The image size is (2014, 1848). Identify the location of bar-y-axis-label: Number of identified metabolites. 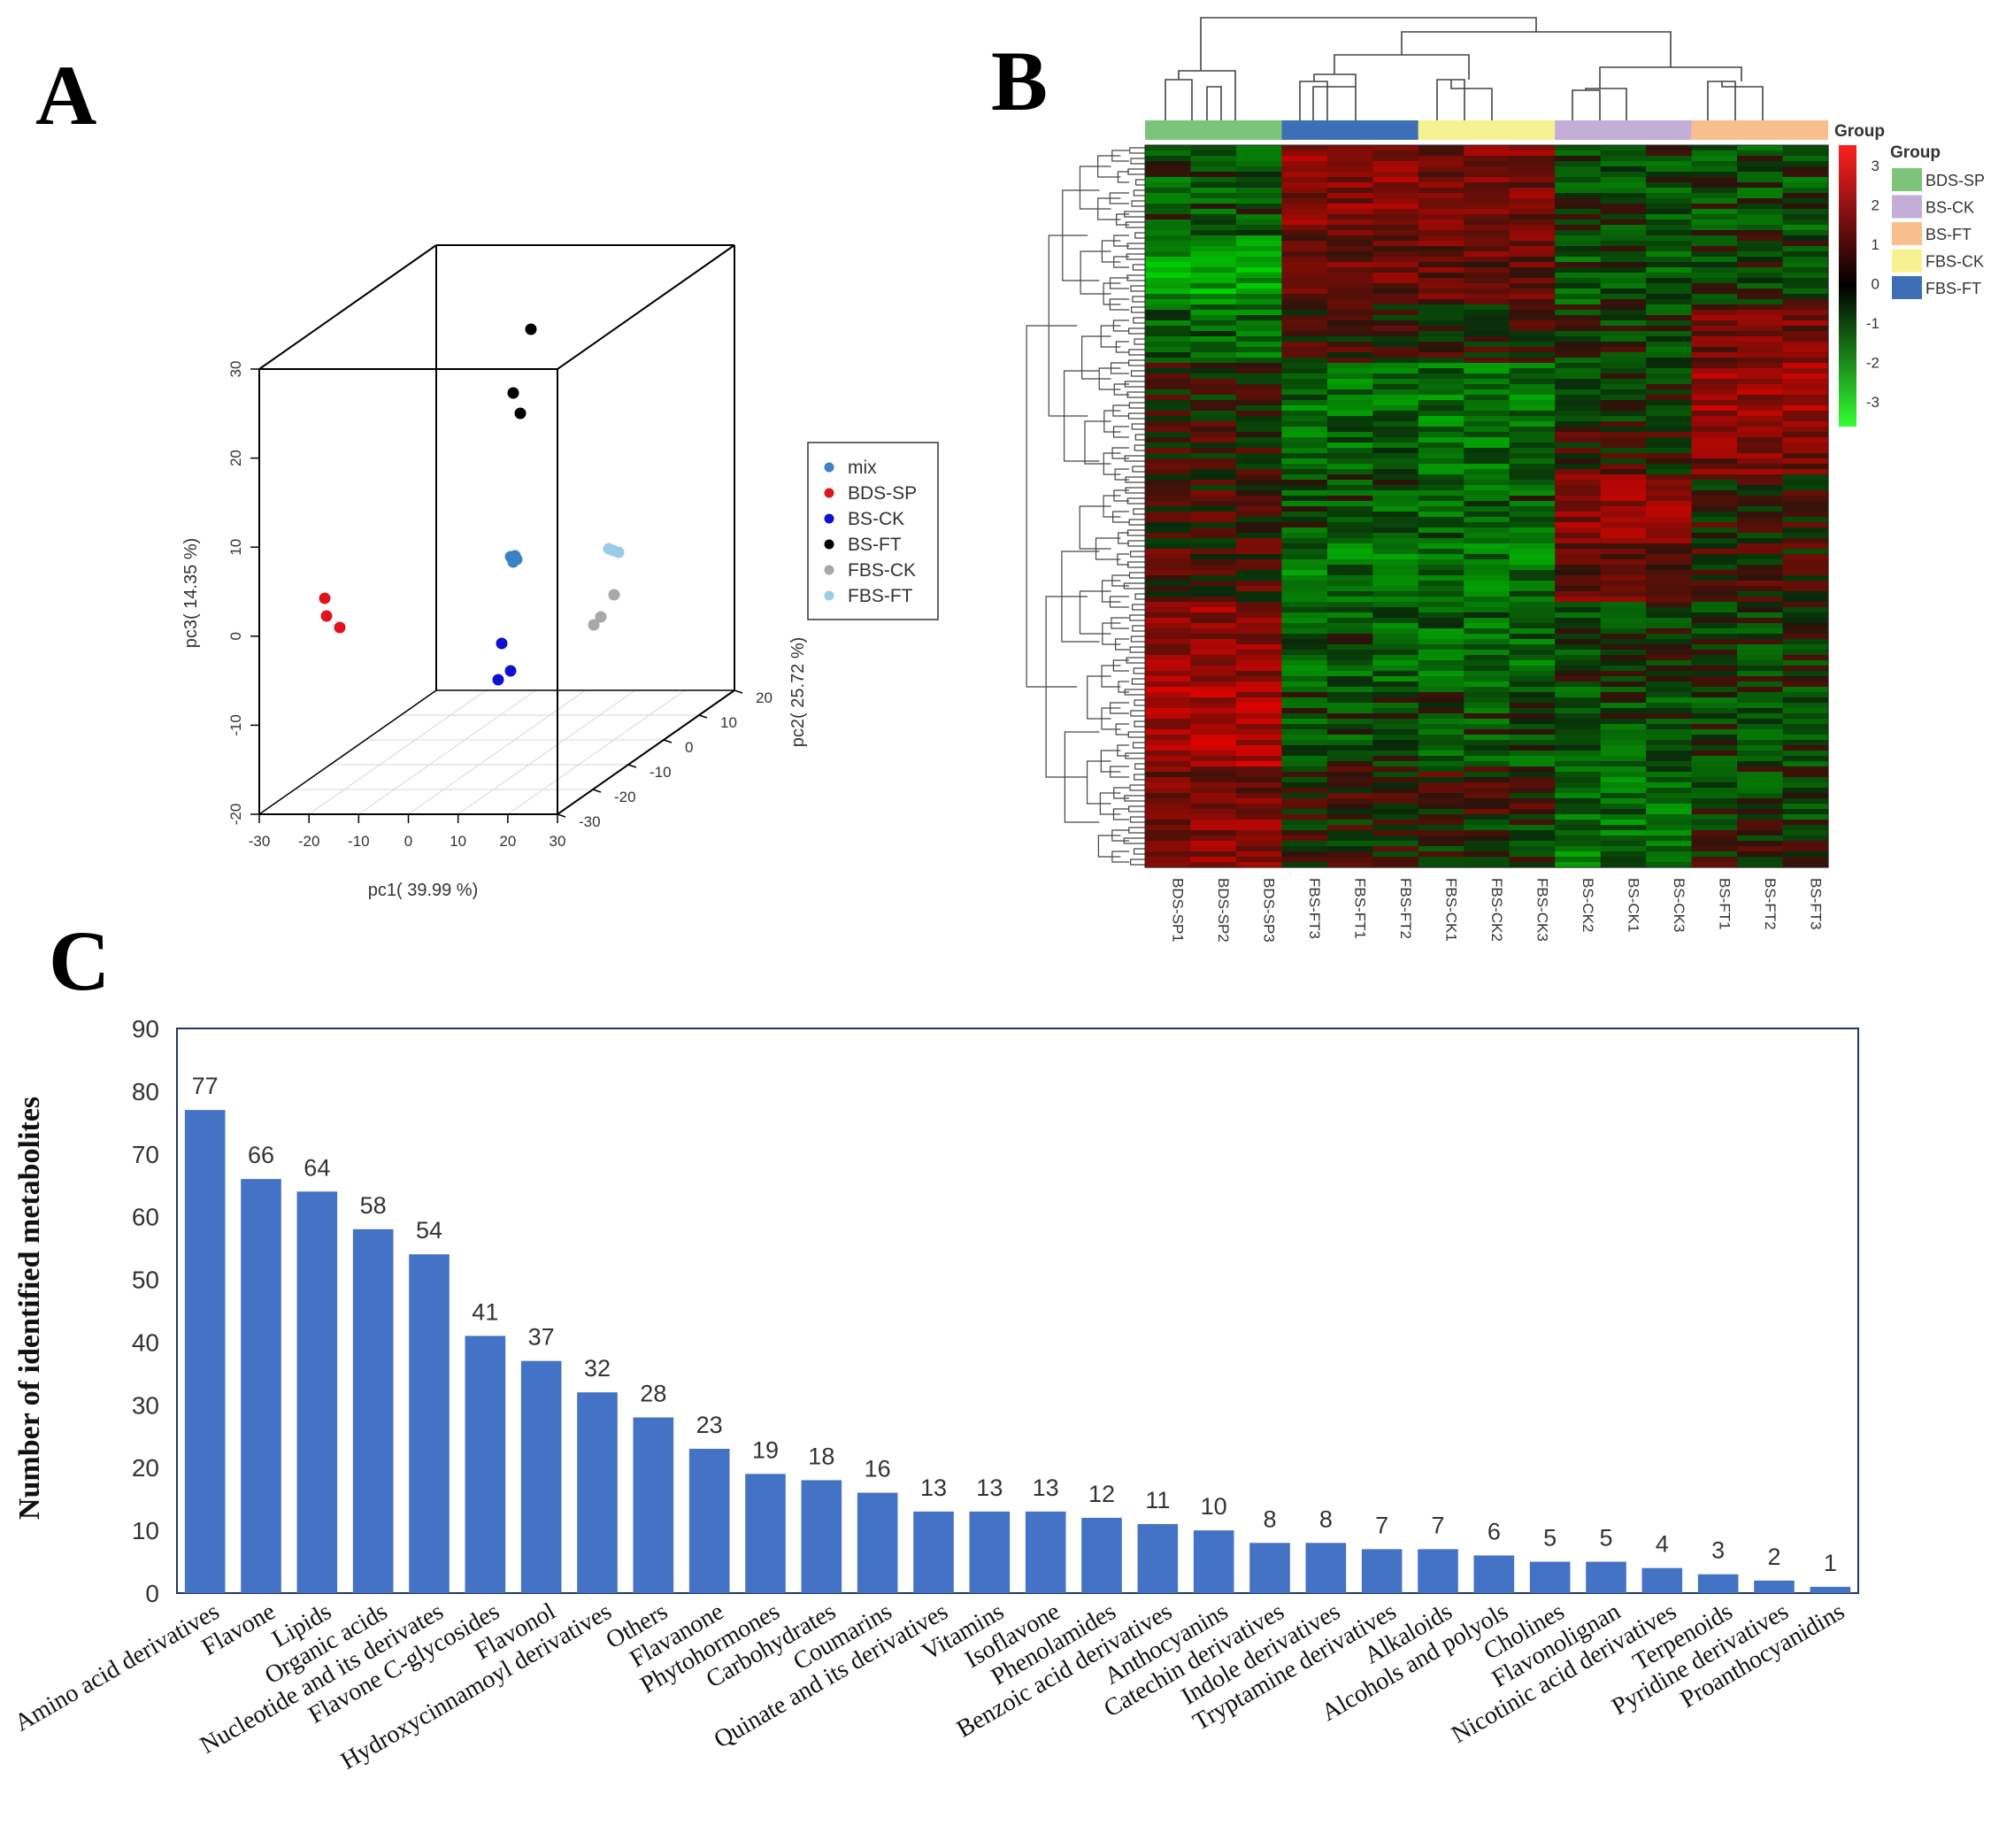
(29, 1308).